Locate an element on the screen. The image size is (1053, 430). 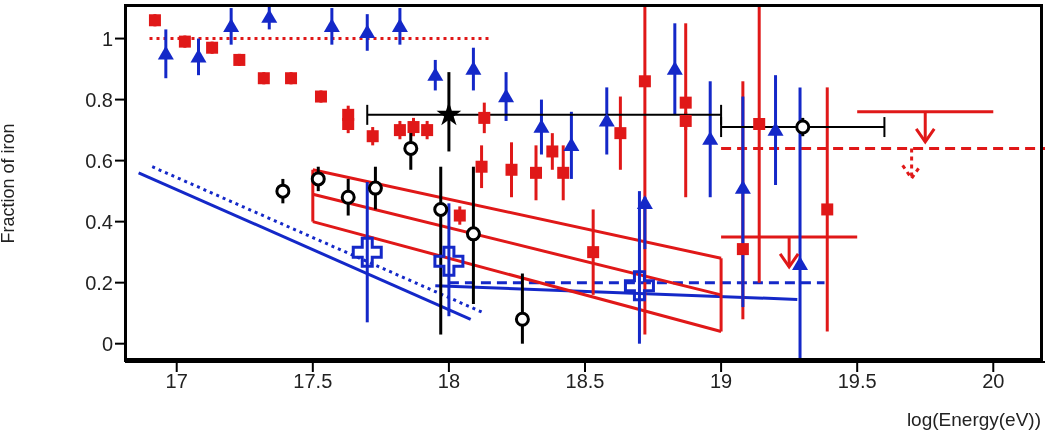
x-axis-title: log(Energy(eV)) is located at coordinates (973, 419).